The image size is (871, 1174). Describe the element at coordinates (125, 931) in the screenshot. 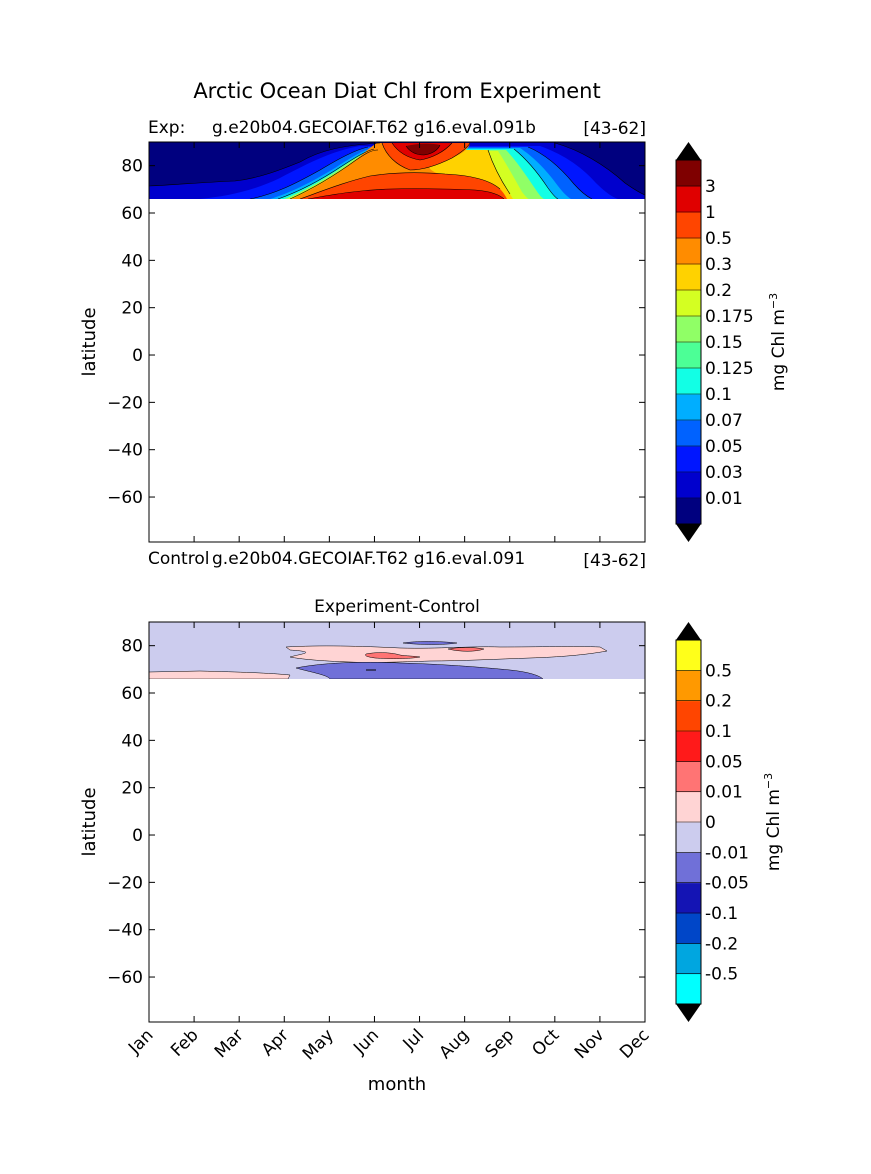

I see `diff-y-tick-label: −40` at that location.